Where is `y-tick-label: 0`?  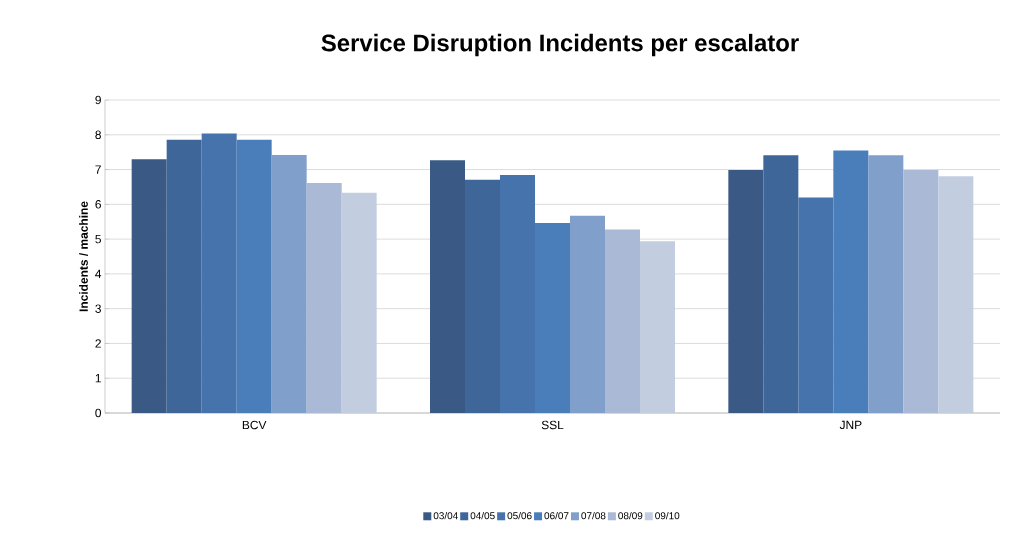 y-tick-label: 0 is located at coordinates (98, 413).